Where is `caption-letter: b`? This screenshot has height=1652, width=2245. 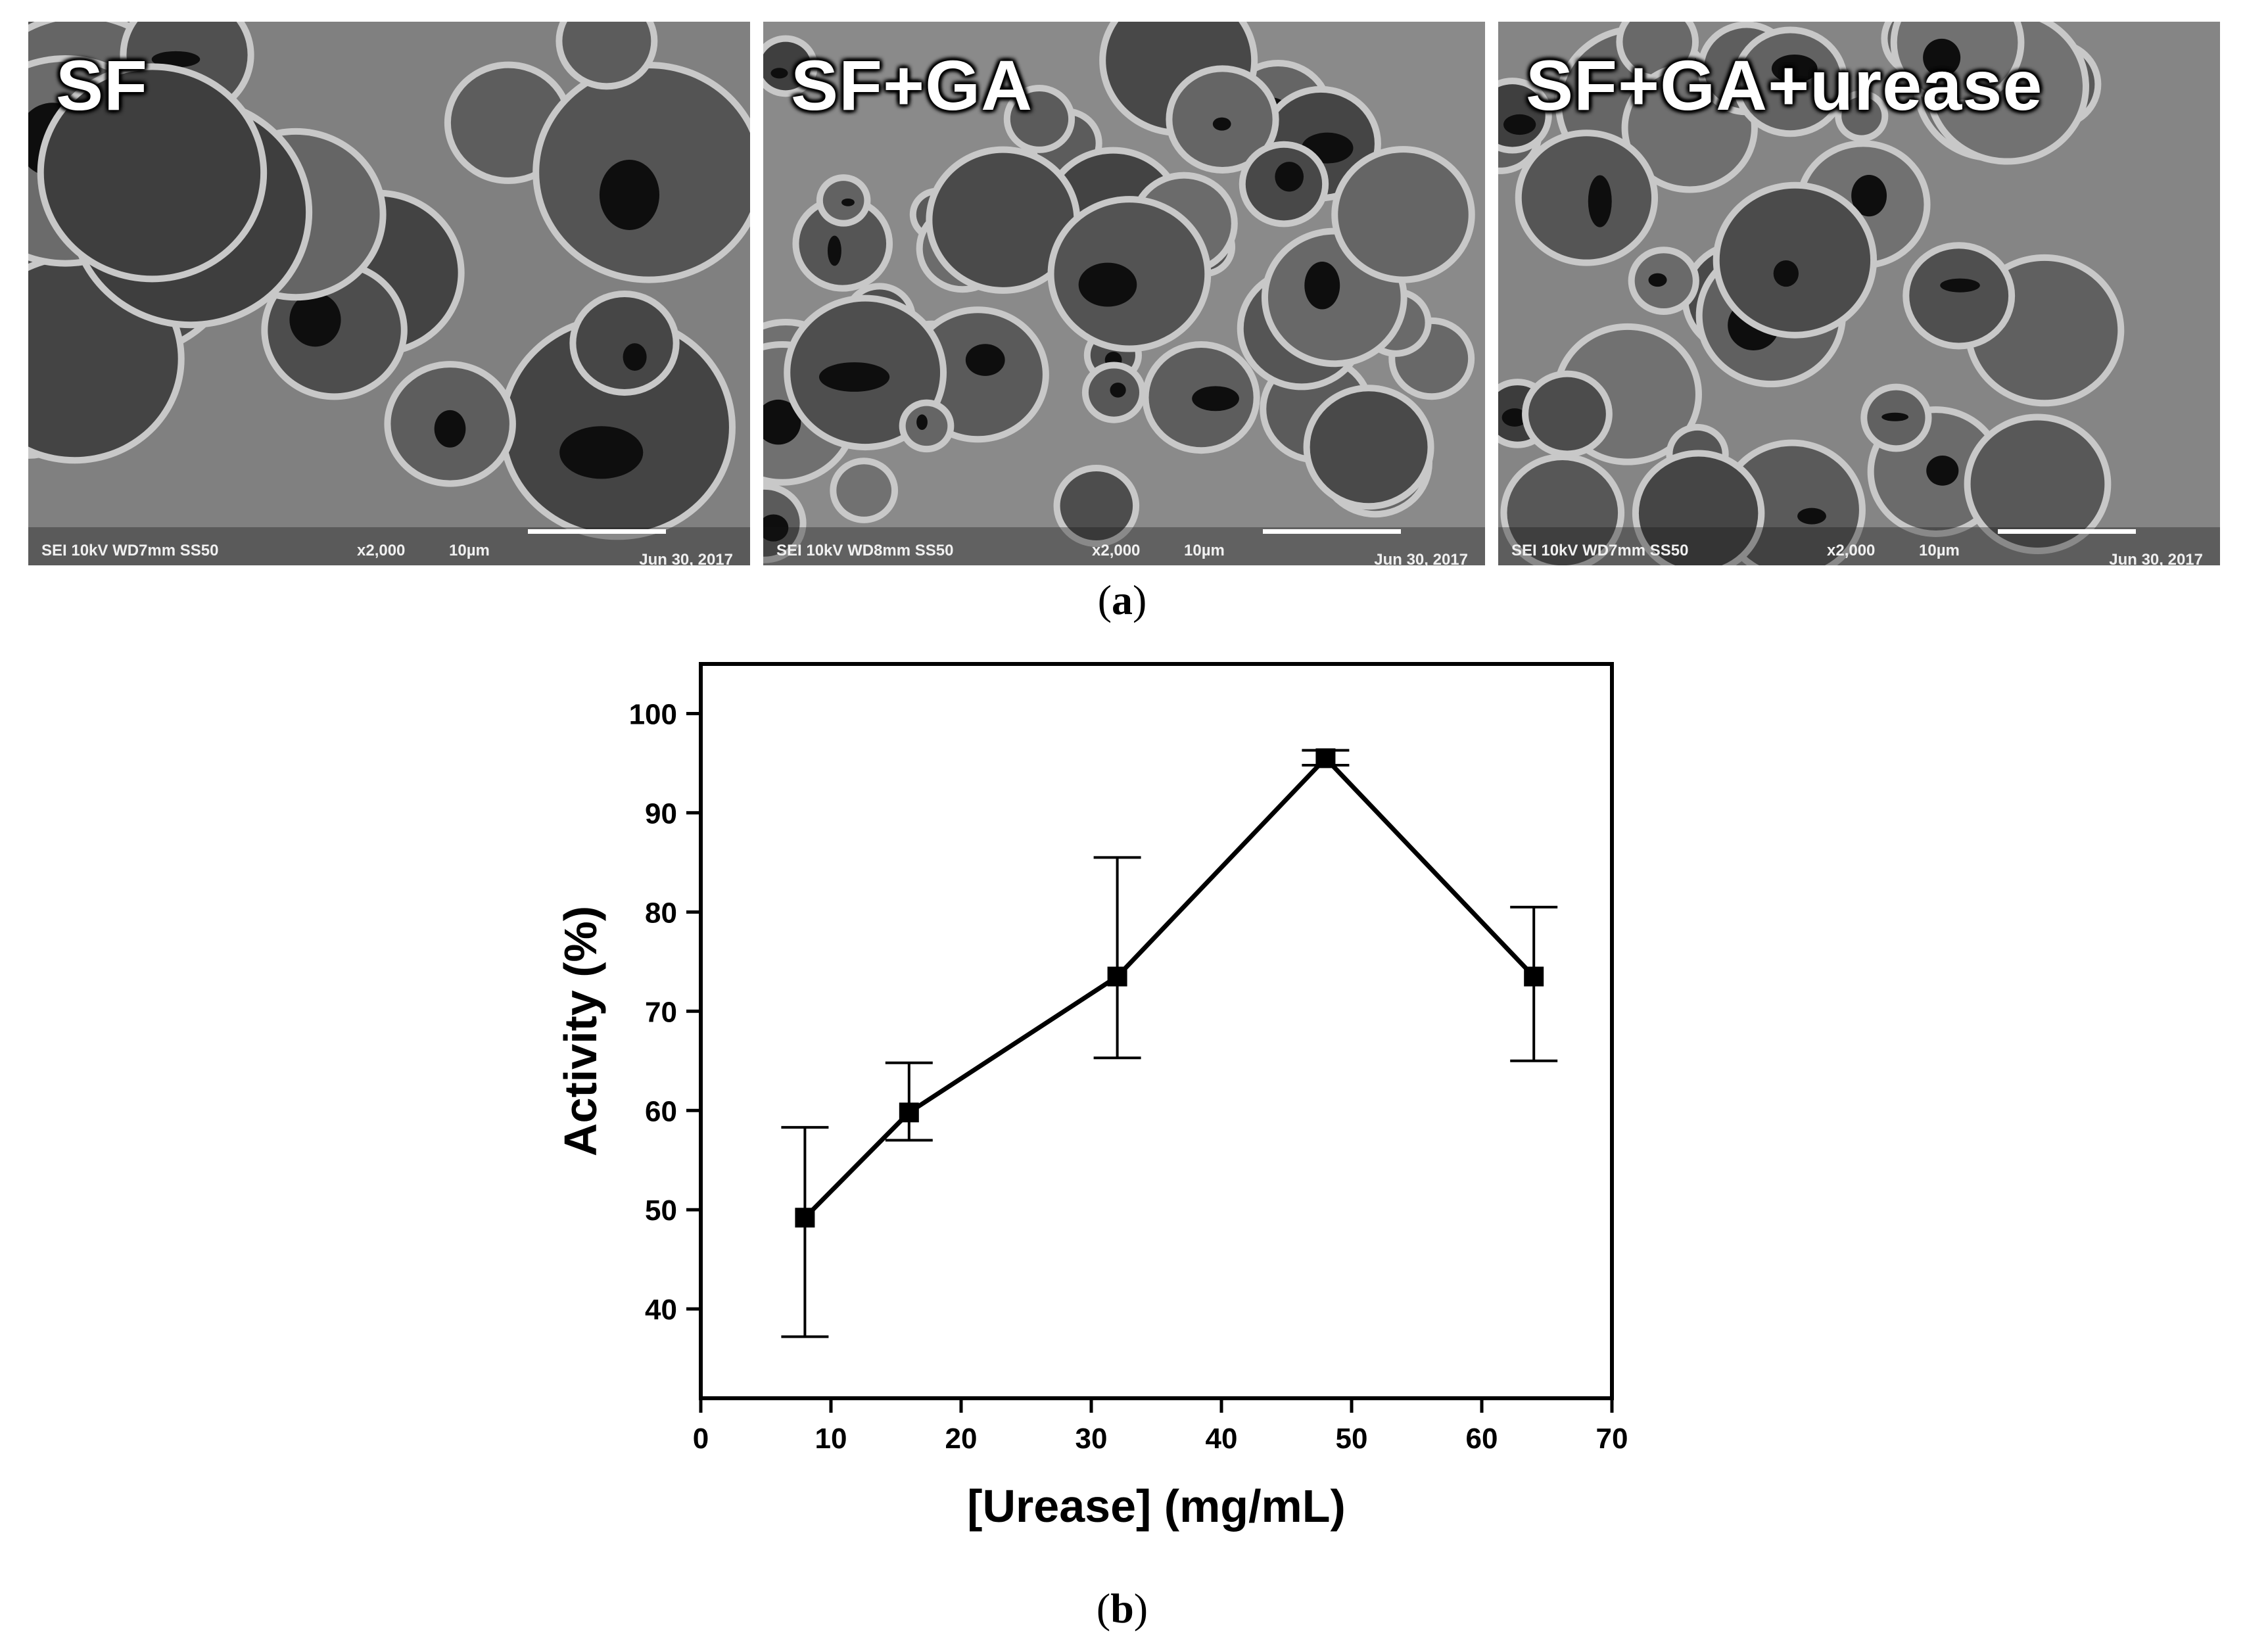
caption-letter: b is located at coordinates (1122, 1608).